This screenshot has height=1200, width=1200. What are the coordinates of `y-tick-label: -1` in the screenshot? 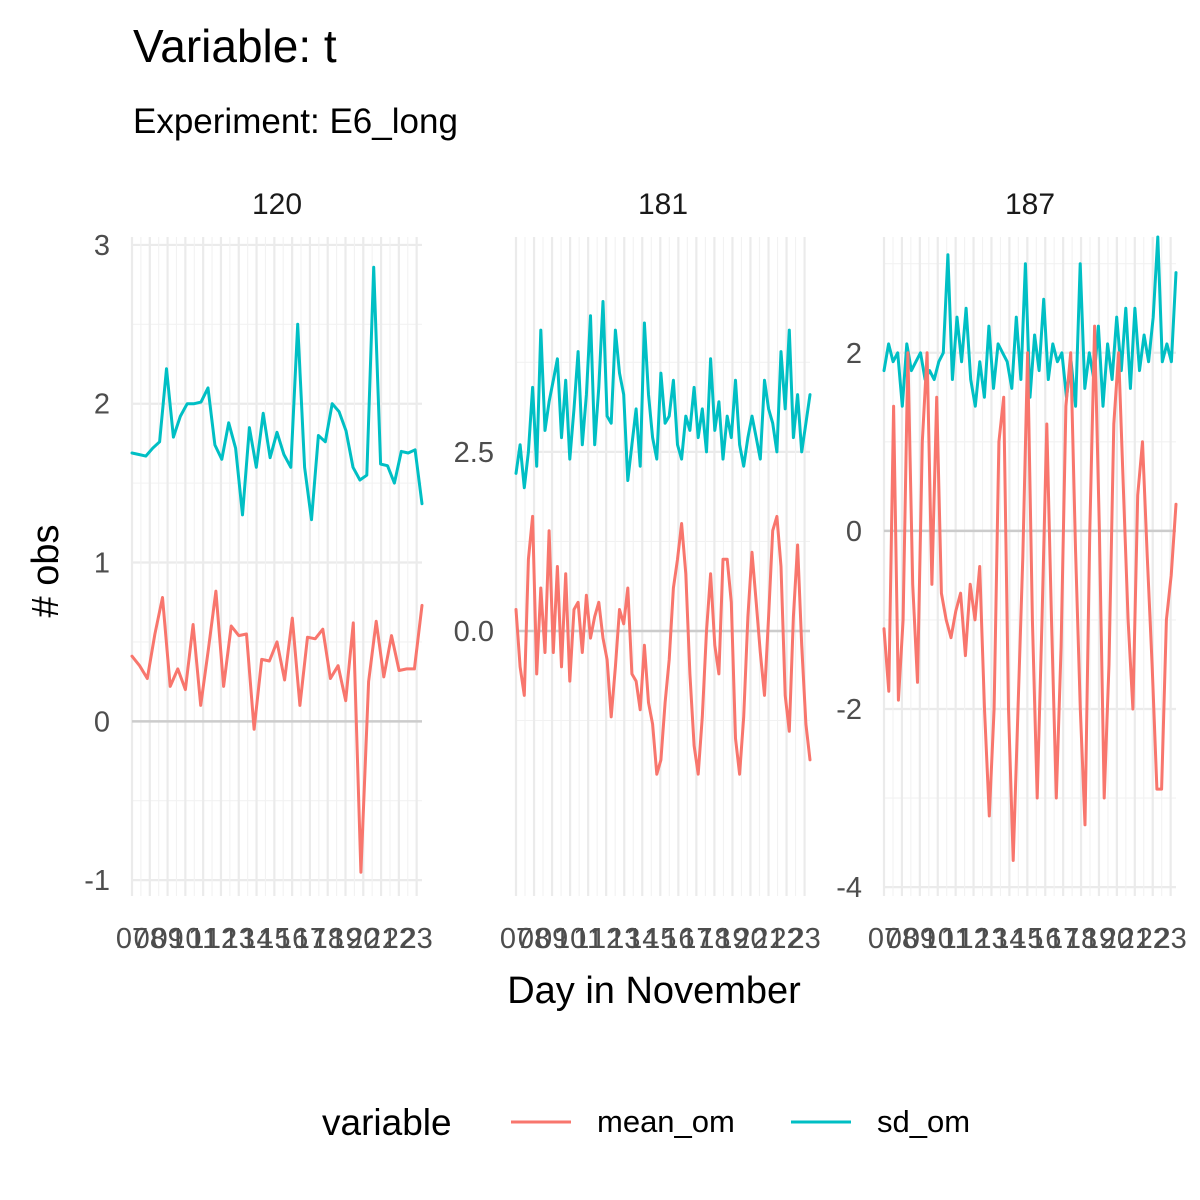 It's located at (97, 881).